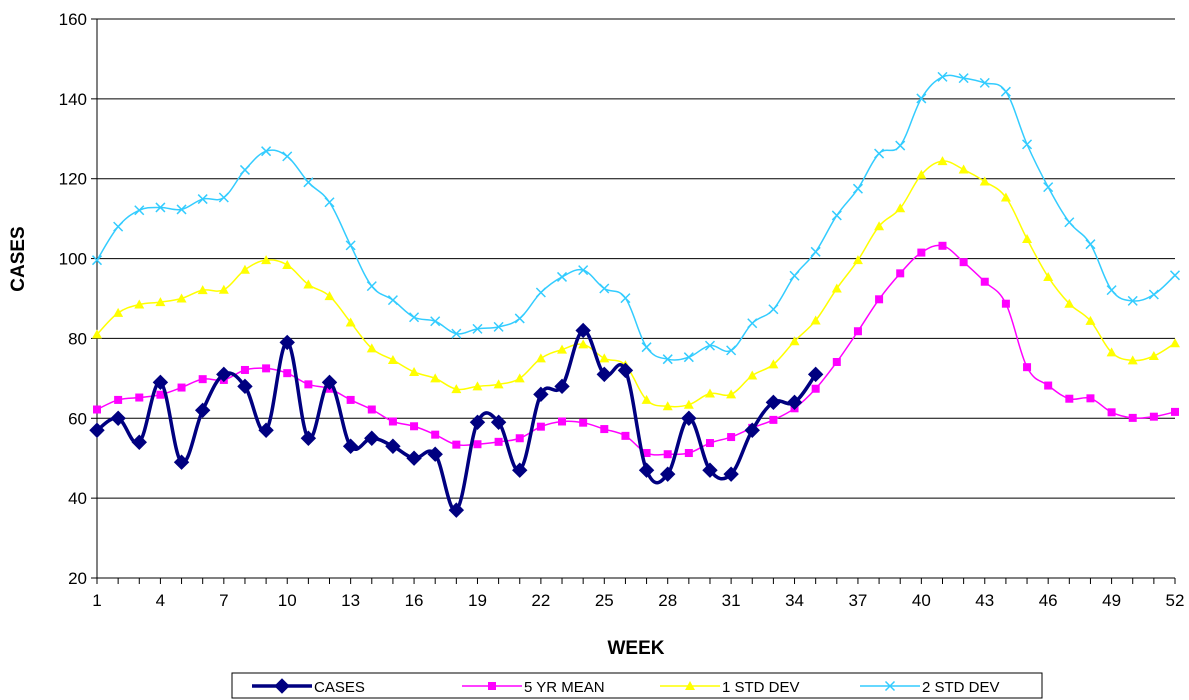  Describe the element at coordinates (223, 600) in the screenshot. I see `x-tick-label: 7` at that location.